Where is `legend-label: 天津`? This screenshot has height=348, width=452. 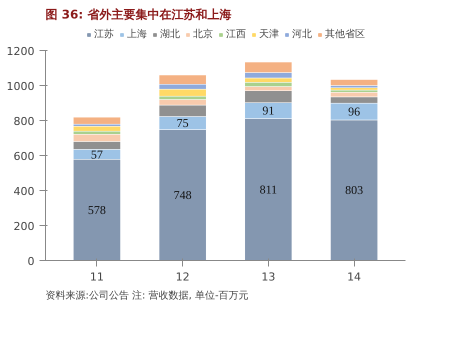
legend-label: 天津 is located at coordinates (269, 34).